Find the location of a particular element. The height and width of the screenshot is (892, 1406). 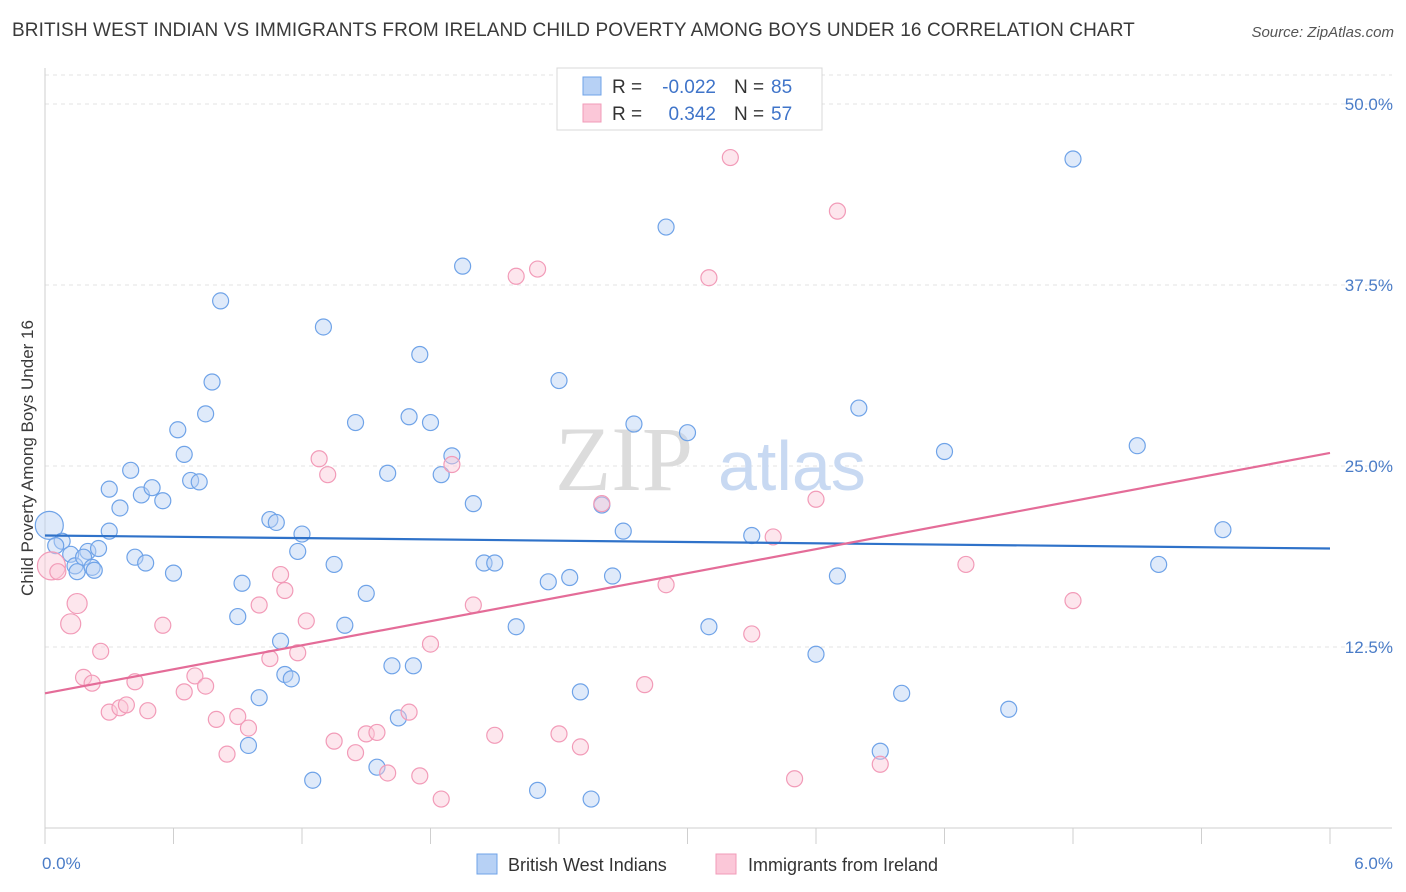

legend-swatch-blue is located at coordinates (592, 86).